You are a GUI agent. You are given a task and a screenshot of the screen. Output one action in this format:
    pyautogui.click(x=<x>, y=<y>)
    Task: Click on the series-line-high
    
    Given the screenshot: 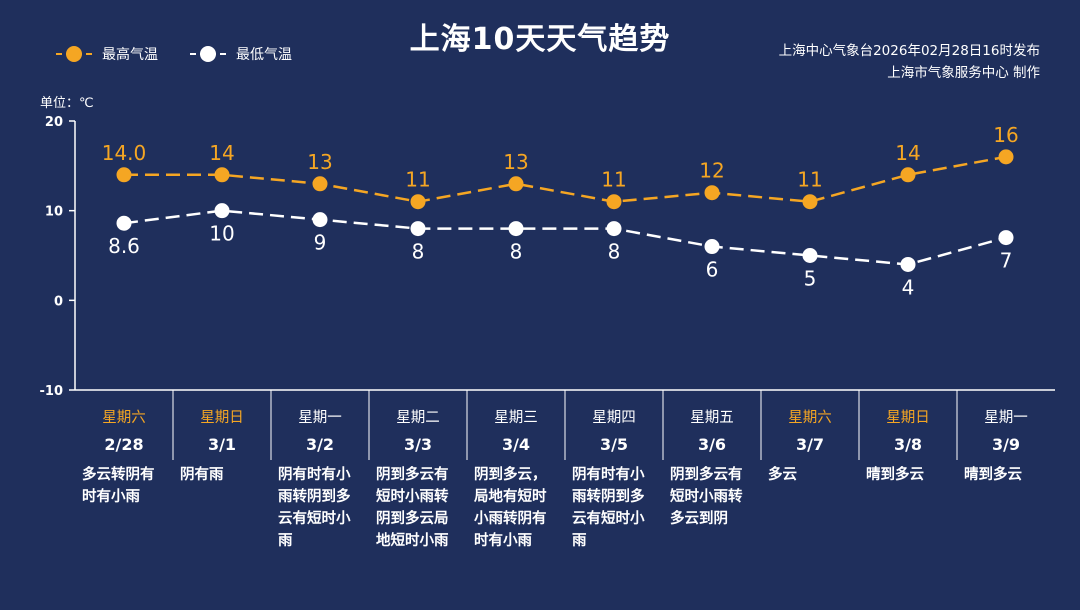 What is the action you would take?
    pyautogui.click(x=565, y=179)
    